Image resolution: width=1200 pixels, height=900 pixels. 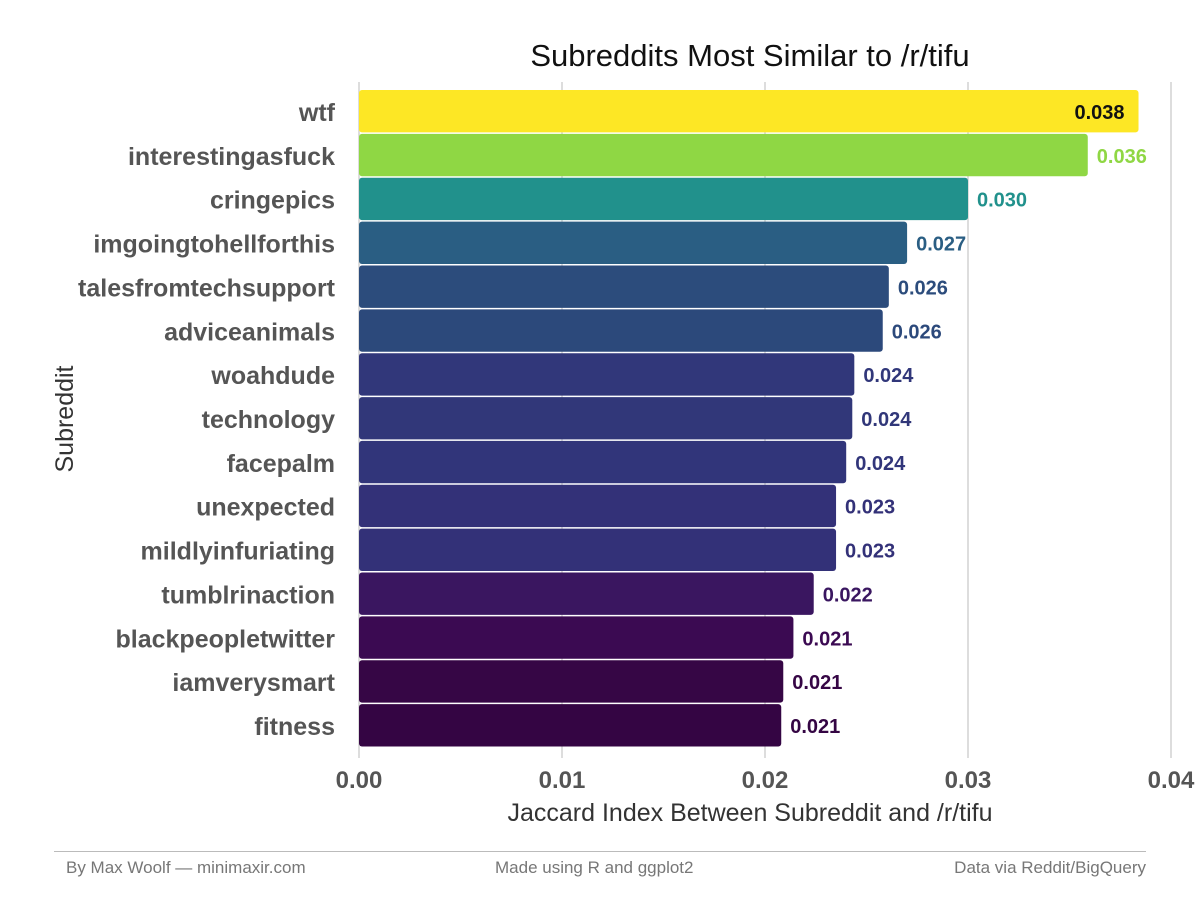 I want to click on bar-iamverysmart, so click(x=571, y=681).